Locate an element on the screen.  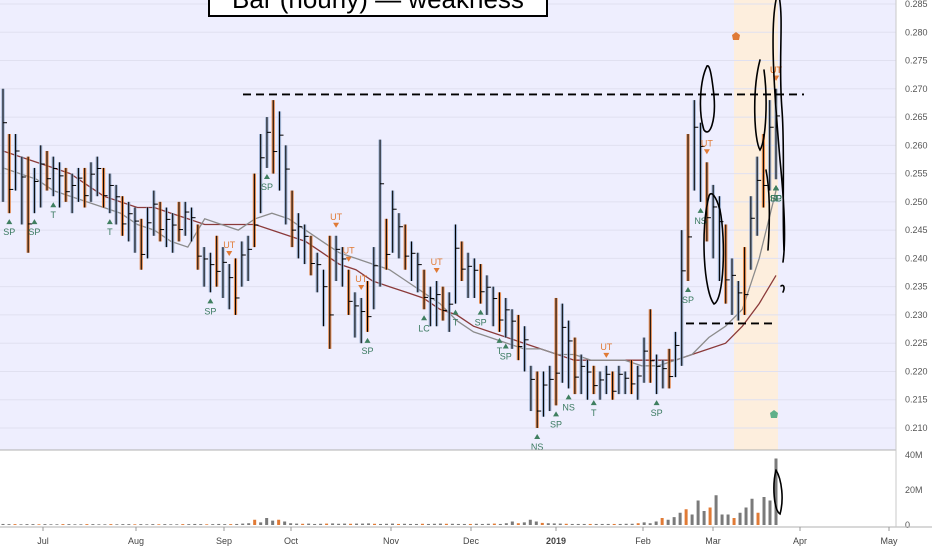
volume-tick-label: 20M is located at coordinates (914, 490).